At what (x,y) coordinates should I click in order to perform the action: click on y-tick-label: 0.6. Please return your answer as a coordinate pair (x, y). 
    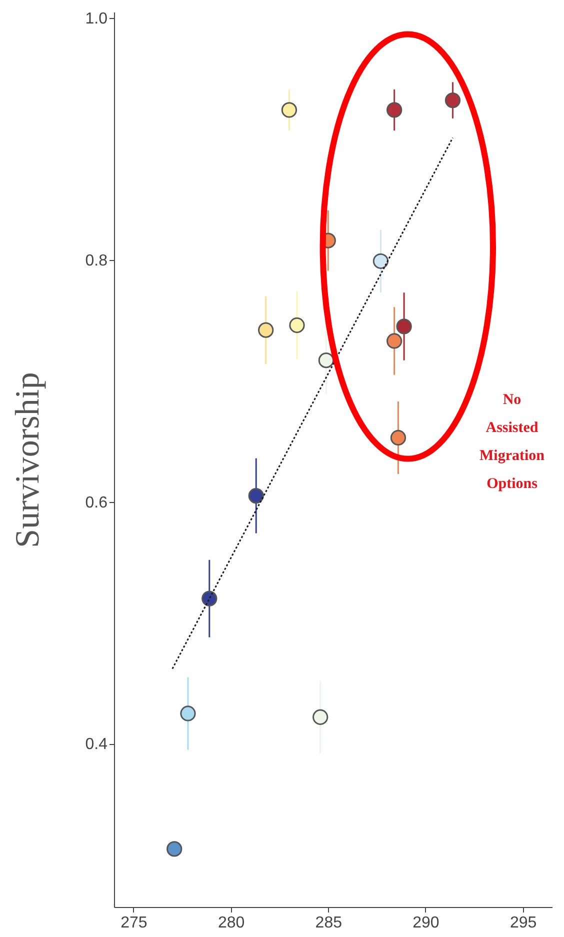
    Looking at the image, I should click on (96, 503).